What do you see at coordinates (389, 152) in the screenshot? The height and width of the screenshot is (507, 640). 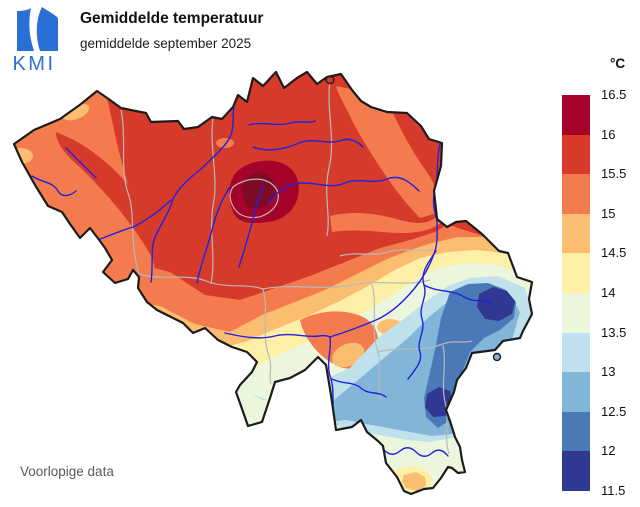 I see `zone-kempen-band` at bounding box center [389, 152].